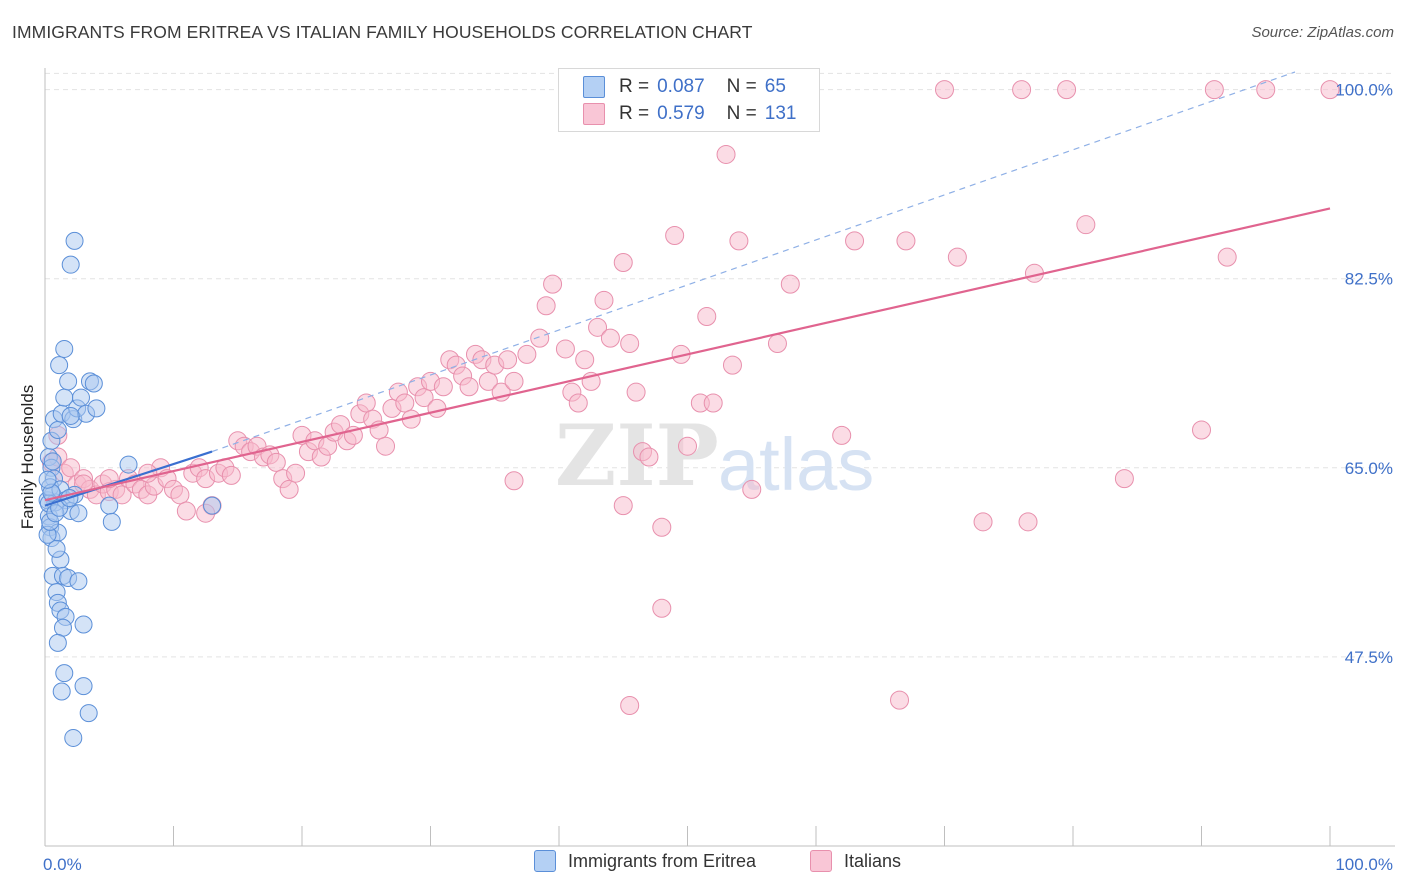  I want to click on legend-label-eritrea: Immigrants from Eritrea, so click(662, 860).